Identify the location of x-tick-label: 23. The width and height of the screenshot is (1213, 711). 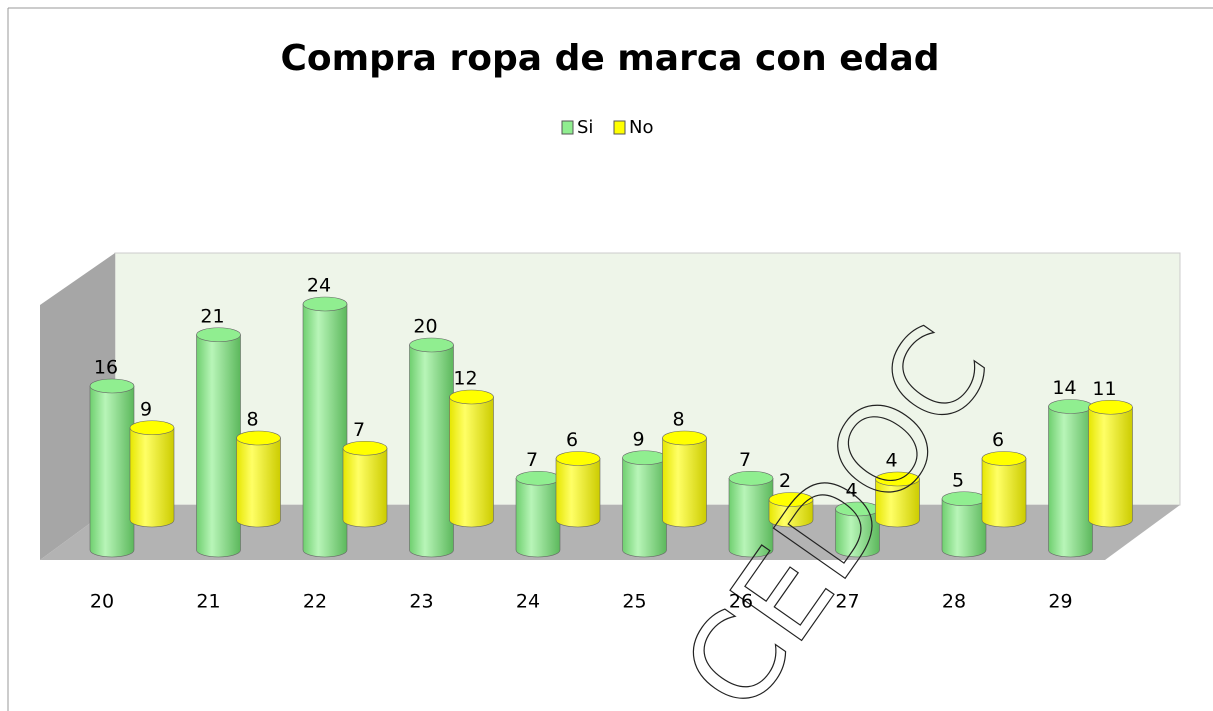
(421, 602).